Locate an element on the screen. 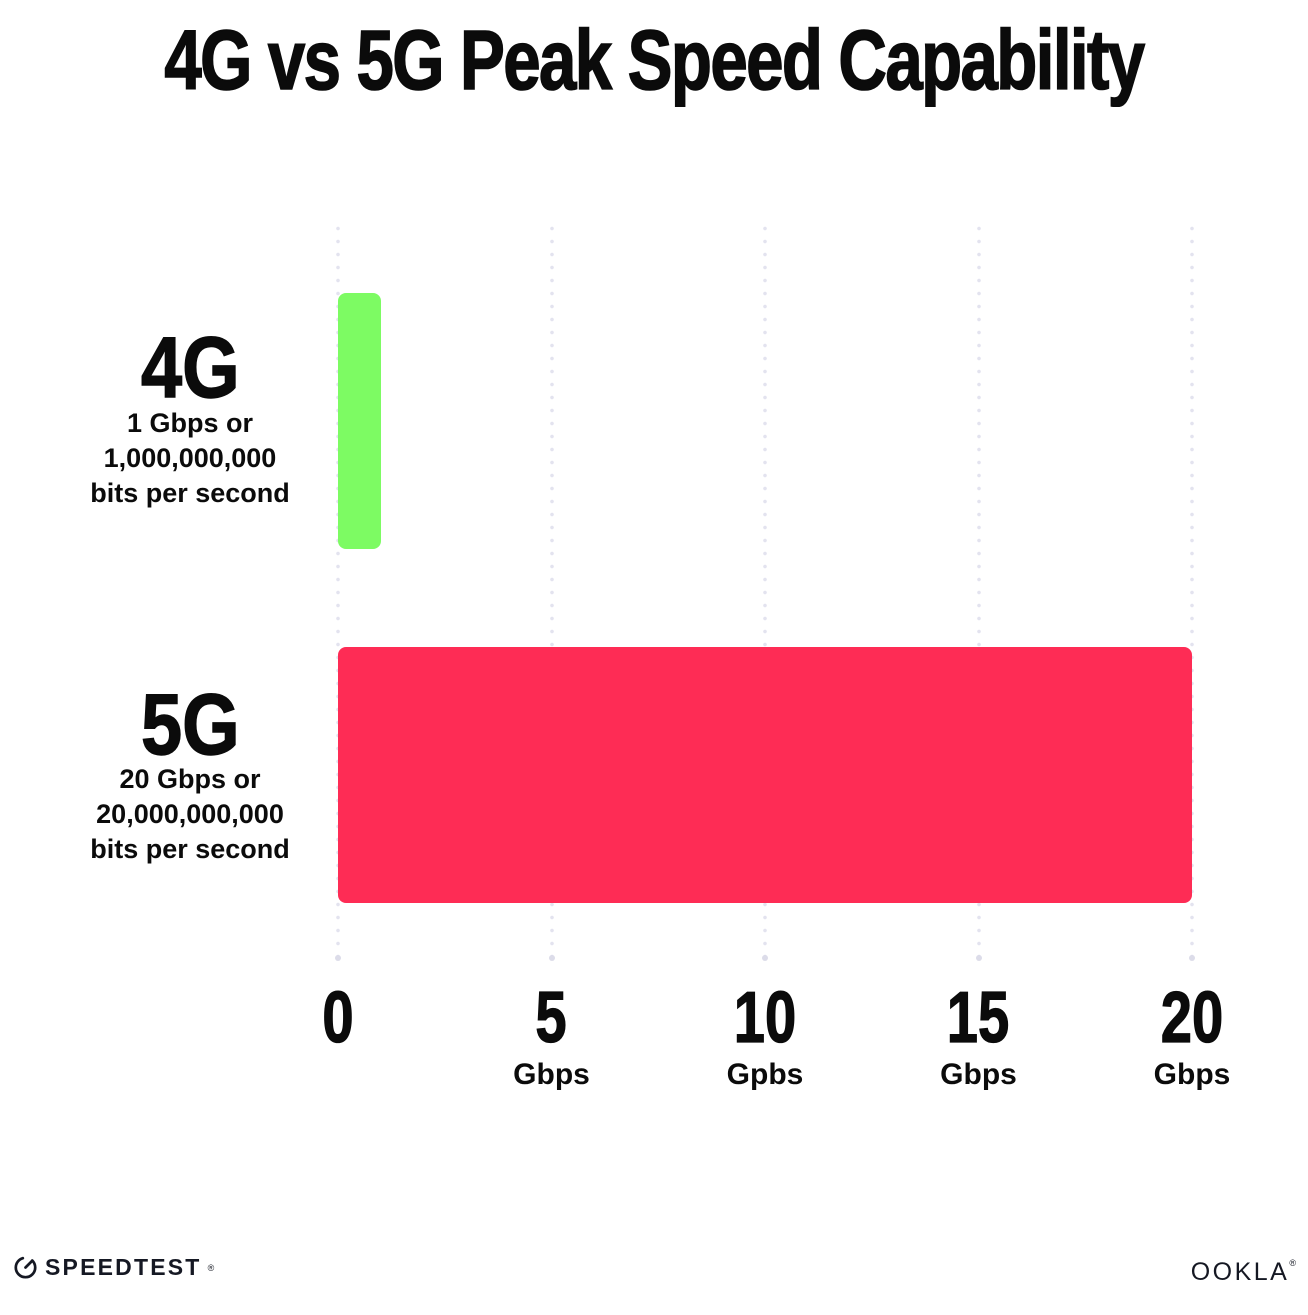  row-sublabel-5g-line3: bits per second is located at coordinates (190, 849).